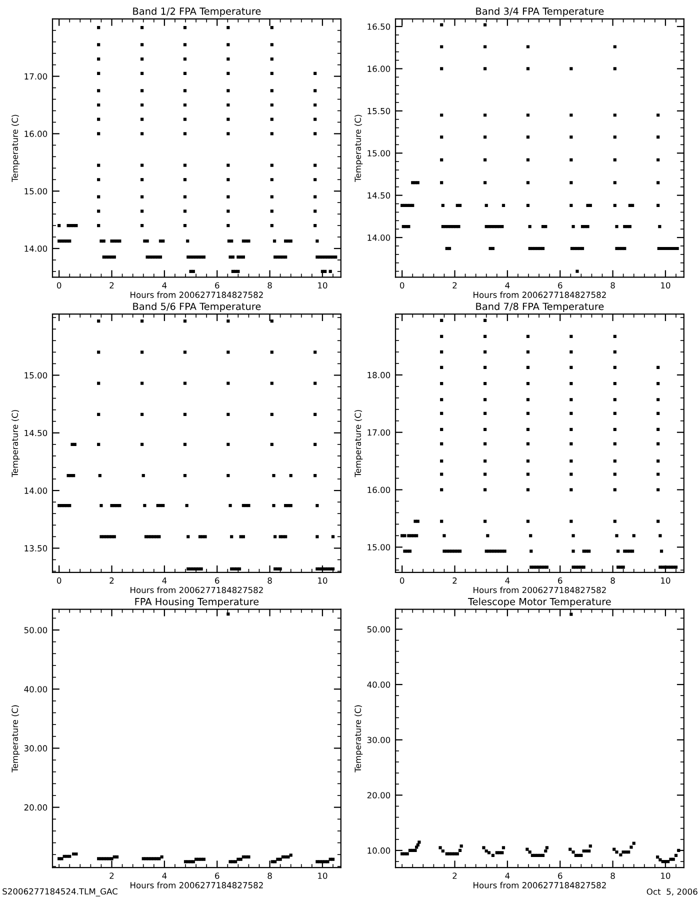 The image size is (700, 900). I want to click on text: S2006277184524.TLM_GAC, so click(60, 892).